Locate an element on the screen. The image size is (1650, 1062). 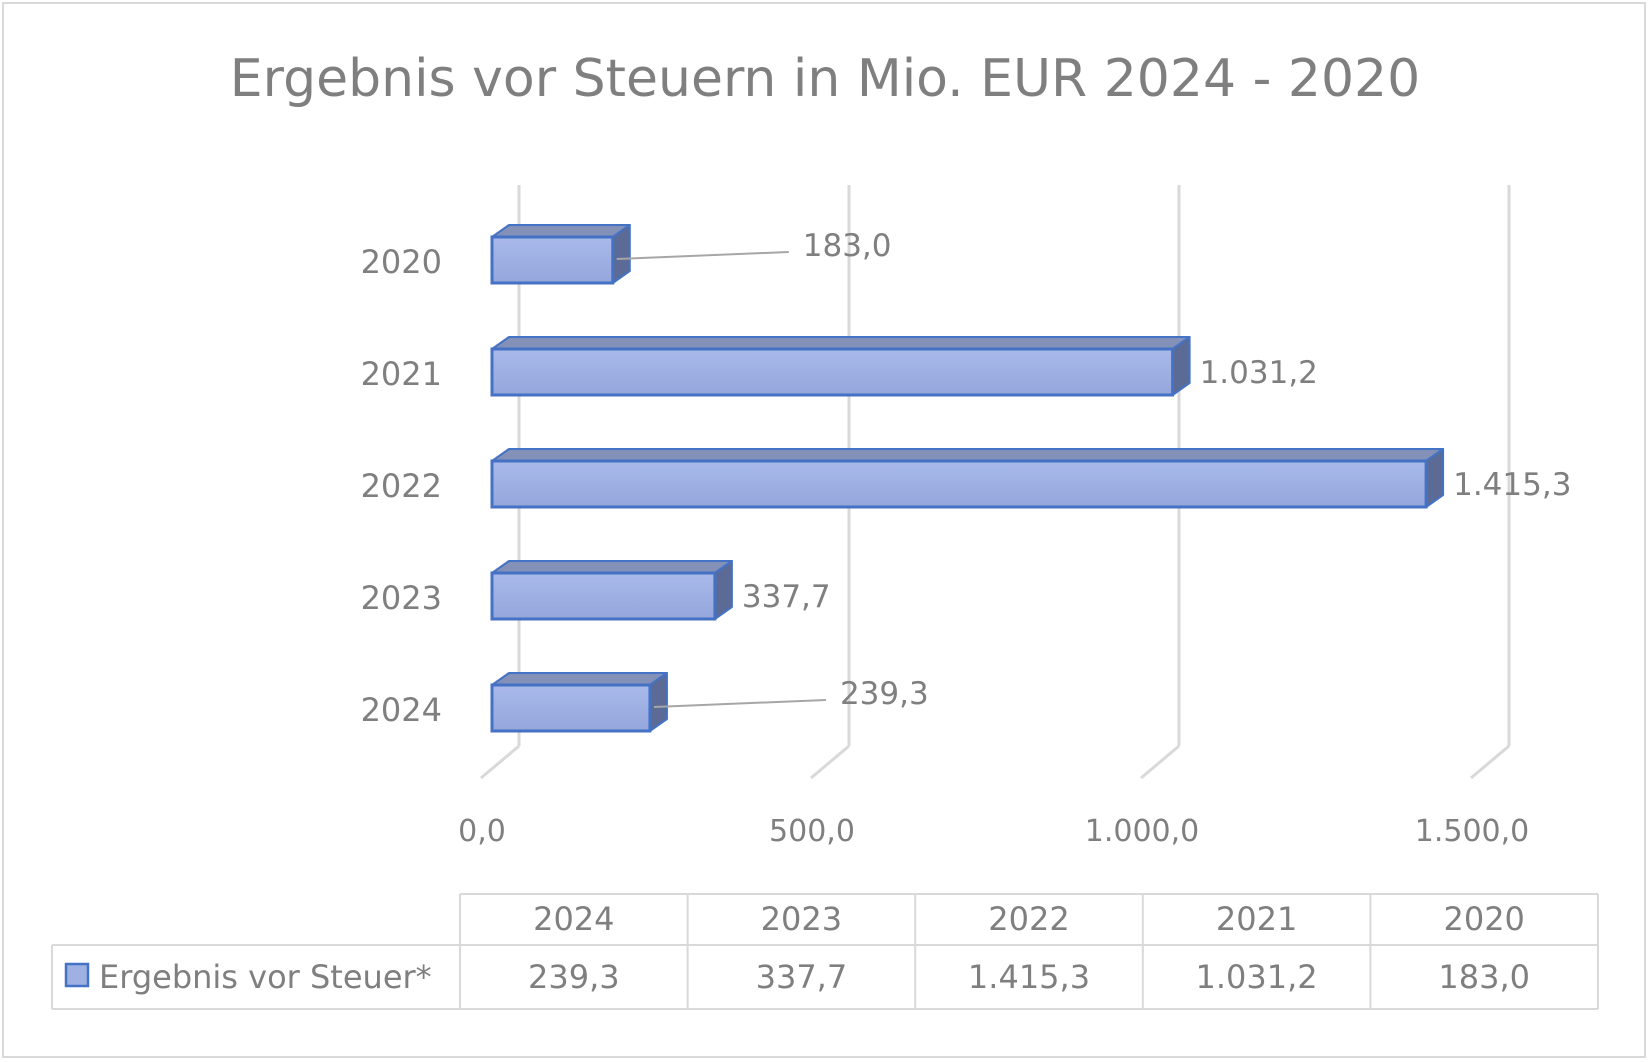
table-header-cell: 2020 is located at coordinates (1483, 919).